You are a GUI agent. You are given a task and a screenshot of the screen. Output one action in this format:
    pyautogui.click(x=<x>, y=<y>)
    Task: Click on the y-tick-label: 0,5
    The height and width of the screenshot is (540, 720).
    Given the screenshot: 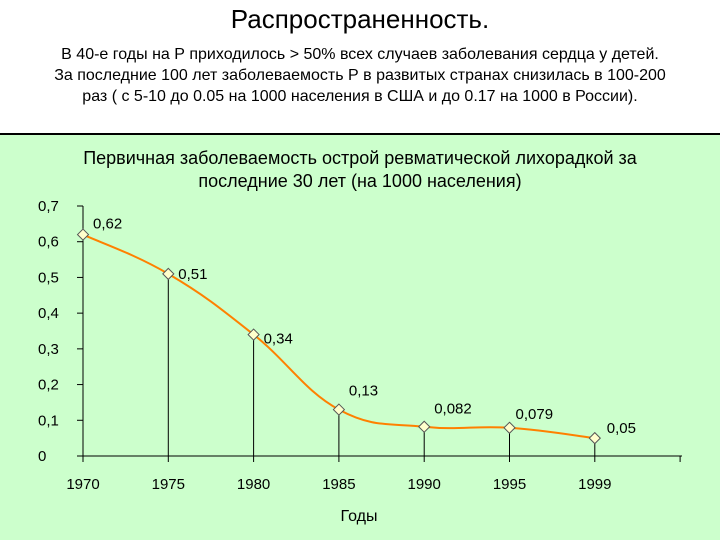 What is the action you would take?
    pyautogui.click(x=48, y=277)
    